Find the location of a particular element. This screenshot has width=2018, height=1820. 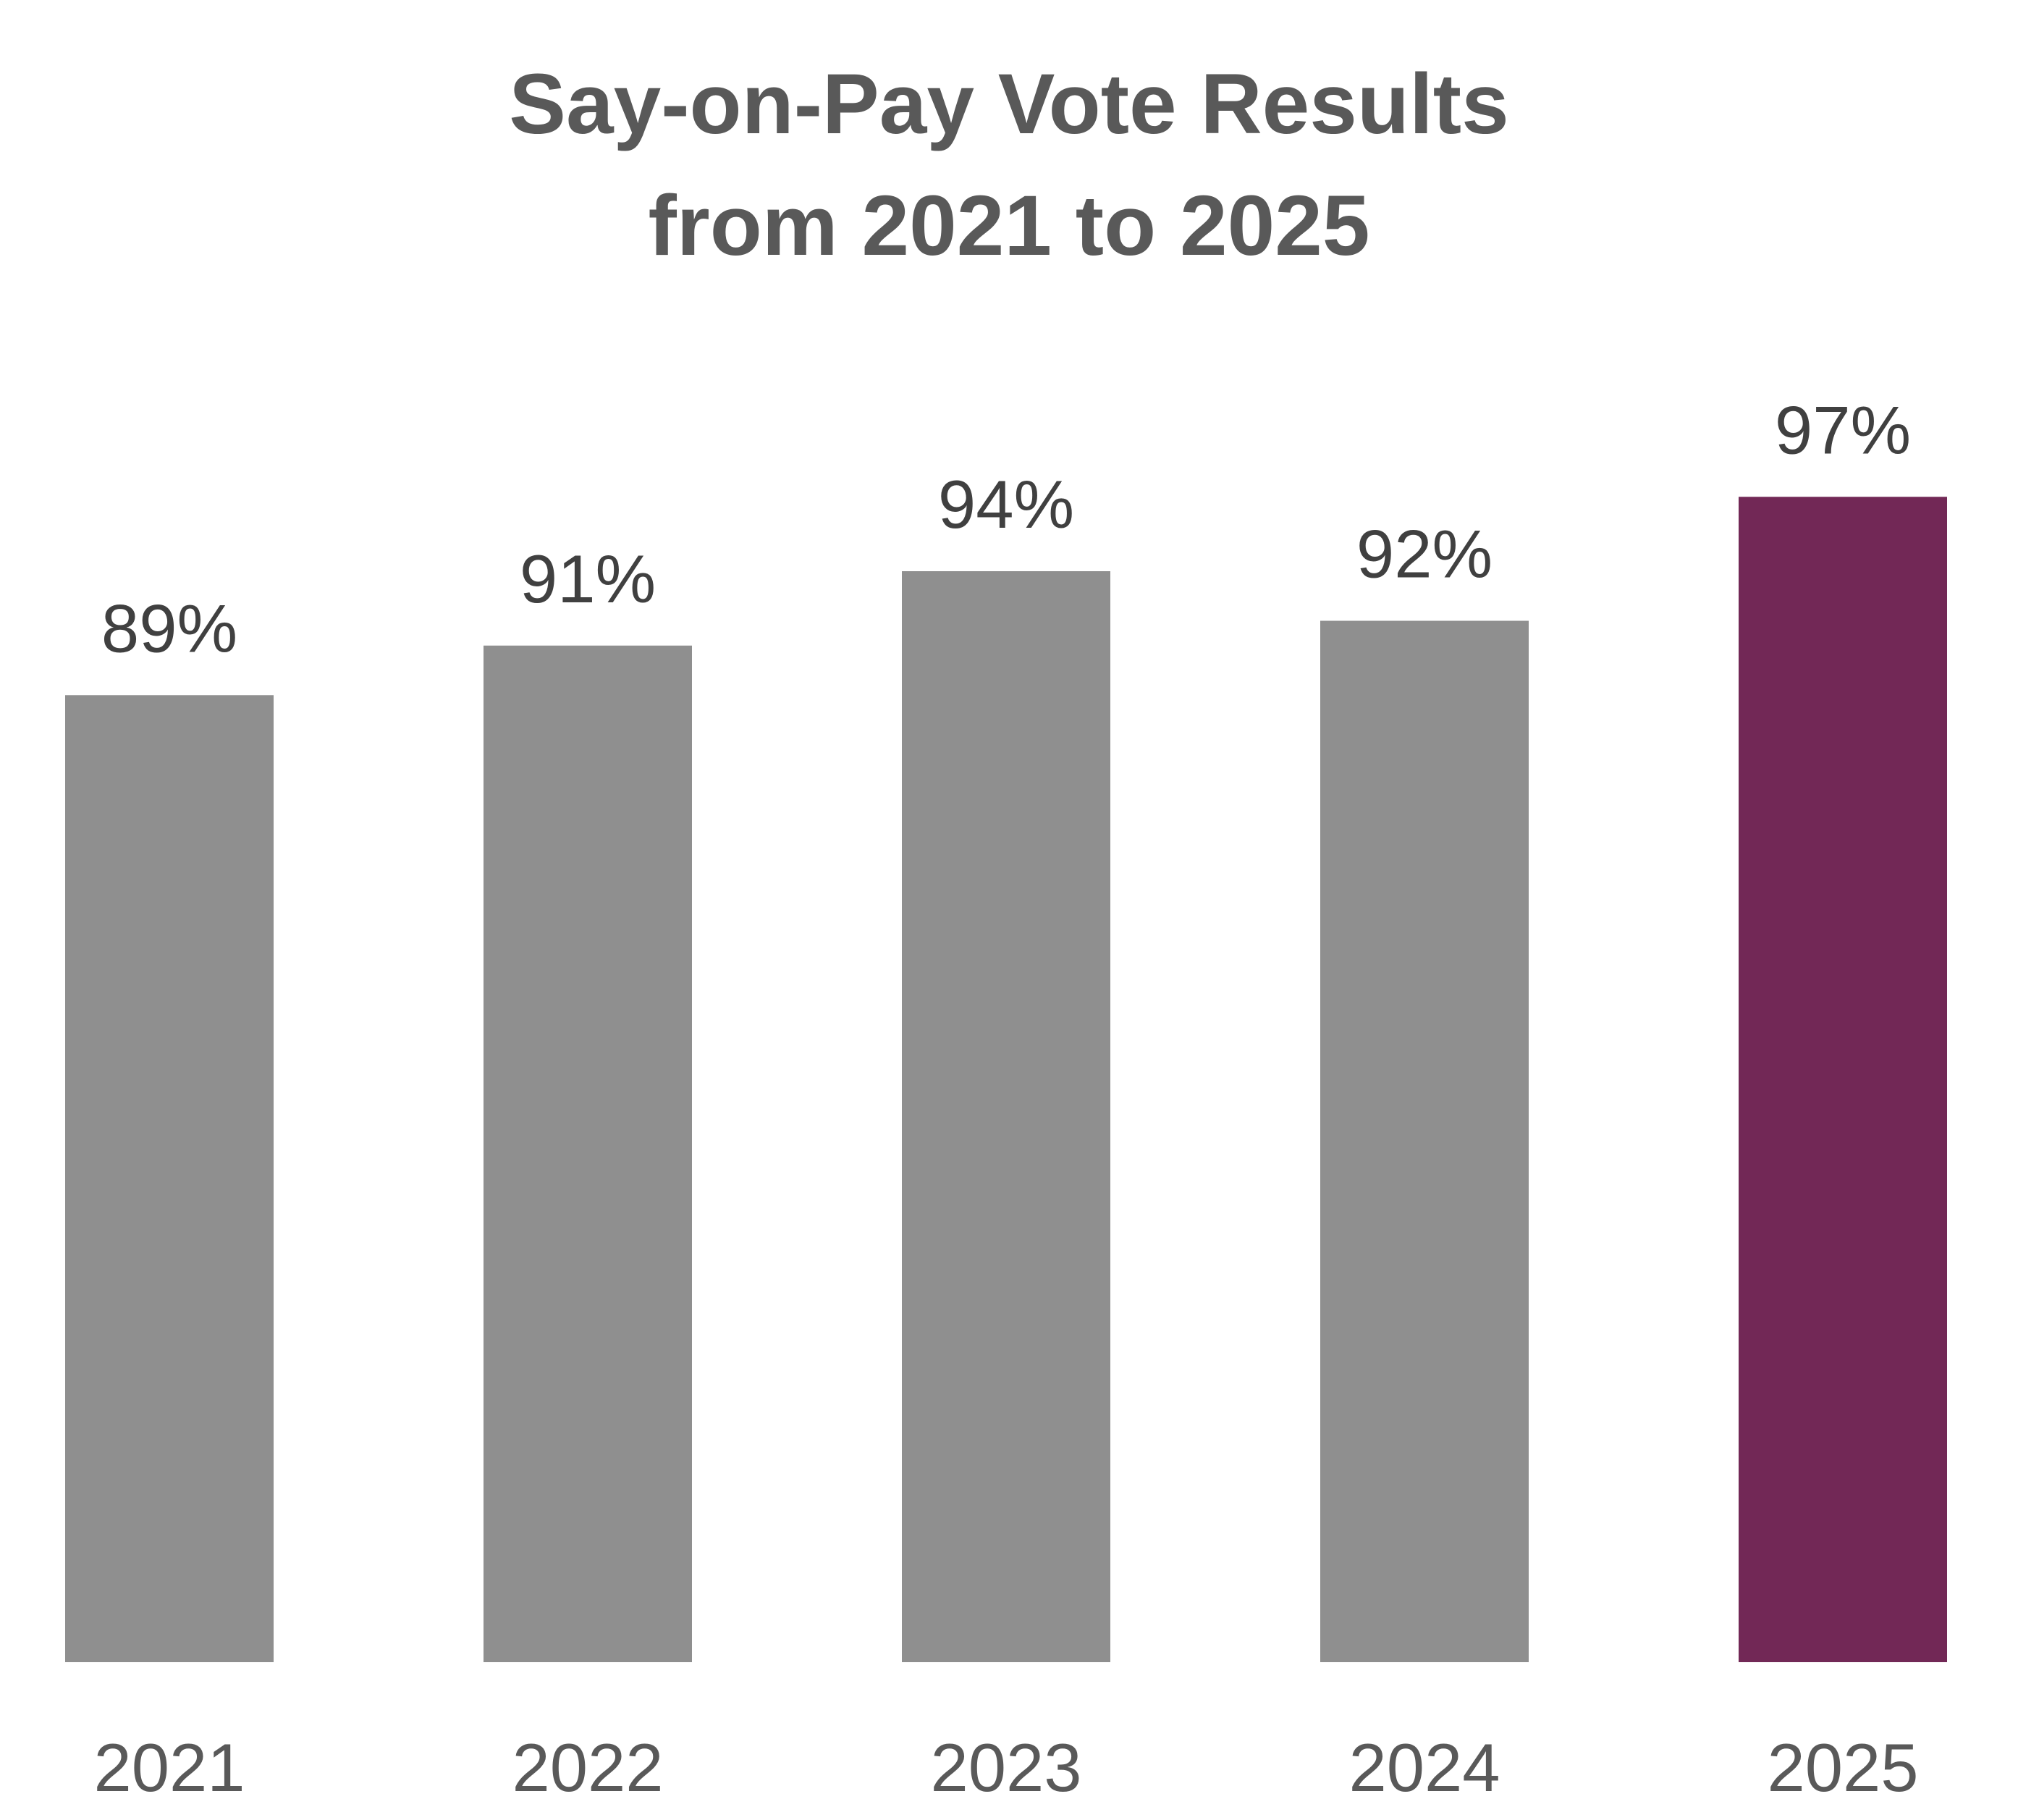

bar-2021 is located at coordinates (169, 1178).